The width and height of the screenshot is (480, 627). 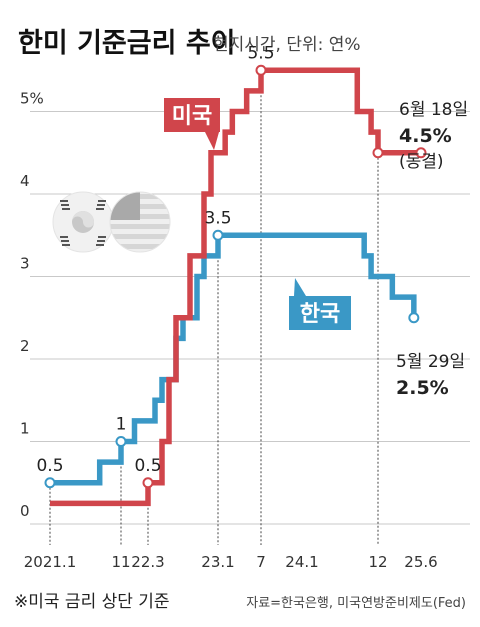 I want to click on y-tick-label: 0, so click(x=25, y=511).